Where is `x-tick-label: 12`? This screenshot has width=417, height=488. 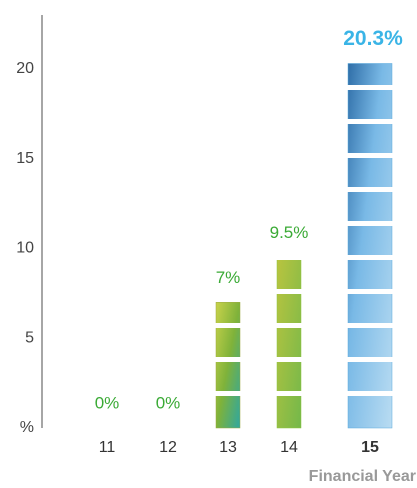
x-tick-label: 12 is located at coordinates (168, 447).